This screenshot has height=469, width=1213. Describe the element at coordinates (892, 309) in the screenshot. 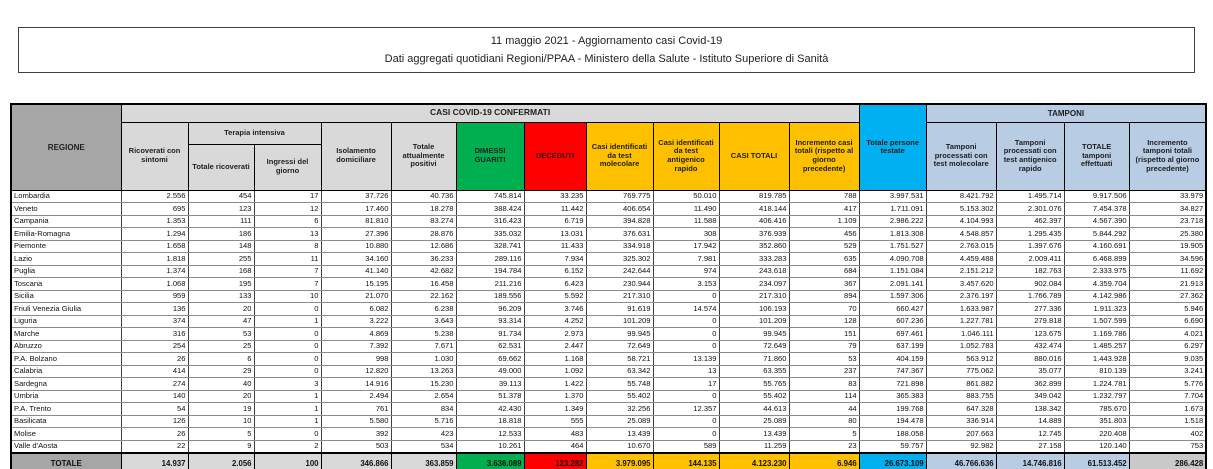

I see `value-cell: 660.427` at that location.